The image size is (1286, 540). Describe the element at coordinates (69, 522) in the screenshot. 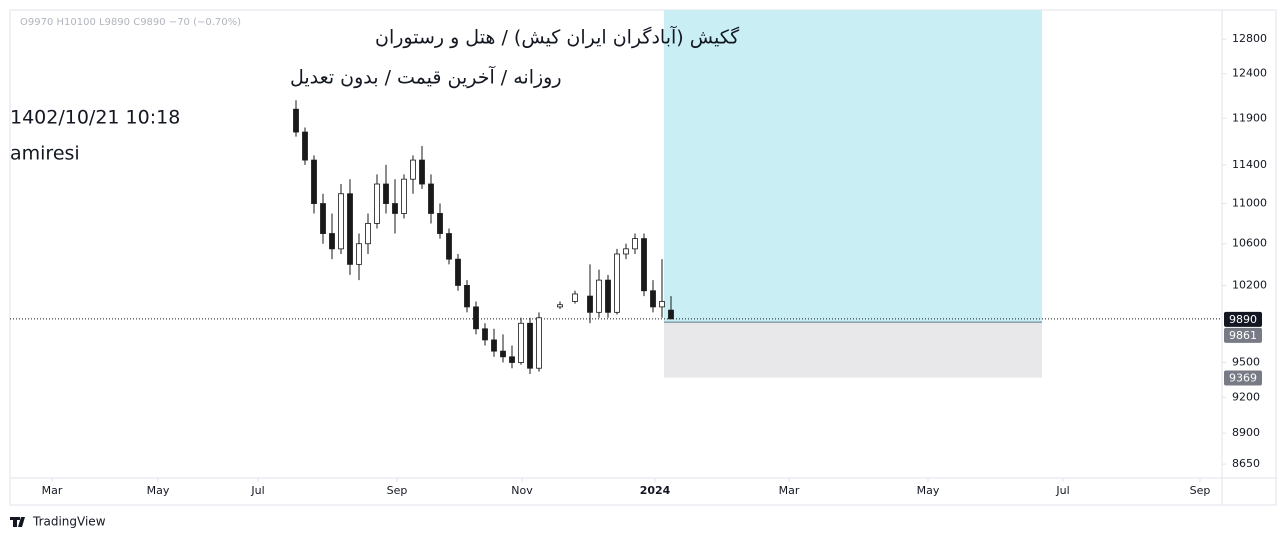

I see `watermark: TradingView` at that location.